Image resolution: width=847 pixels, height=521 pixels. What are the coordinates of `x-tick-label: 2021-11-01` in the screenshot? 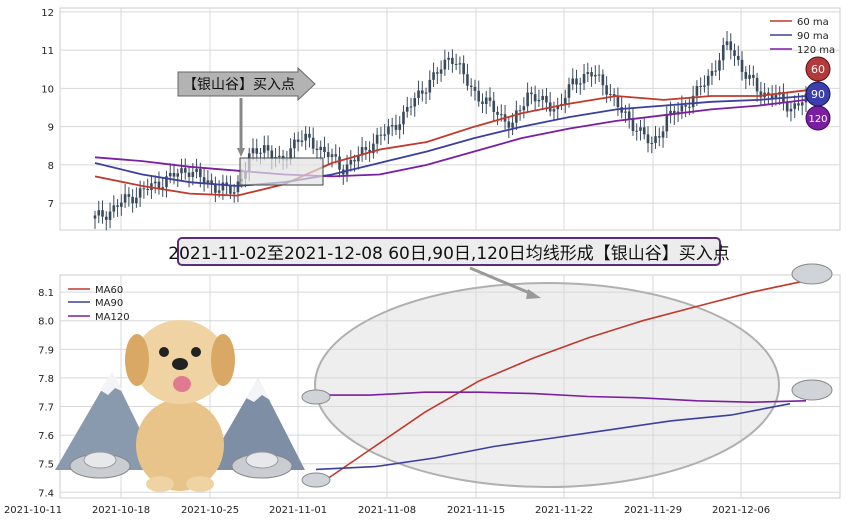 It's located at (298, 510).